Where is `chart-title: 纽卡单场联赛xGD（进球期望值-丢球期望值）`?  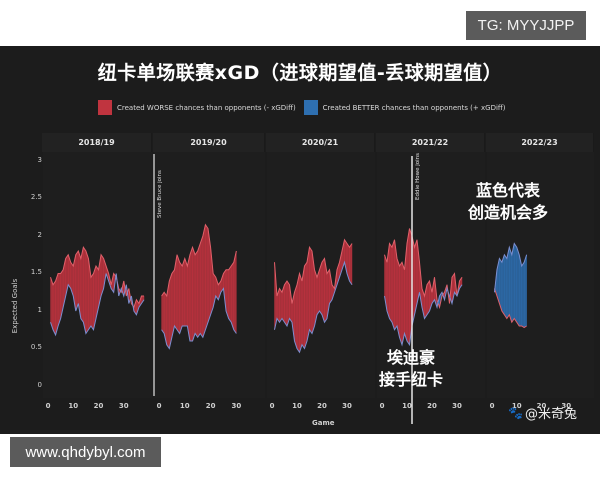
chart-title: 纽卡单场联赛xGD（进球期望值-丢球期望值） is located at coordinates (300, 73).